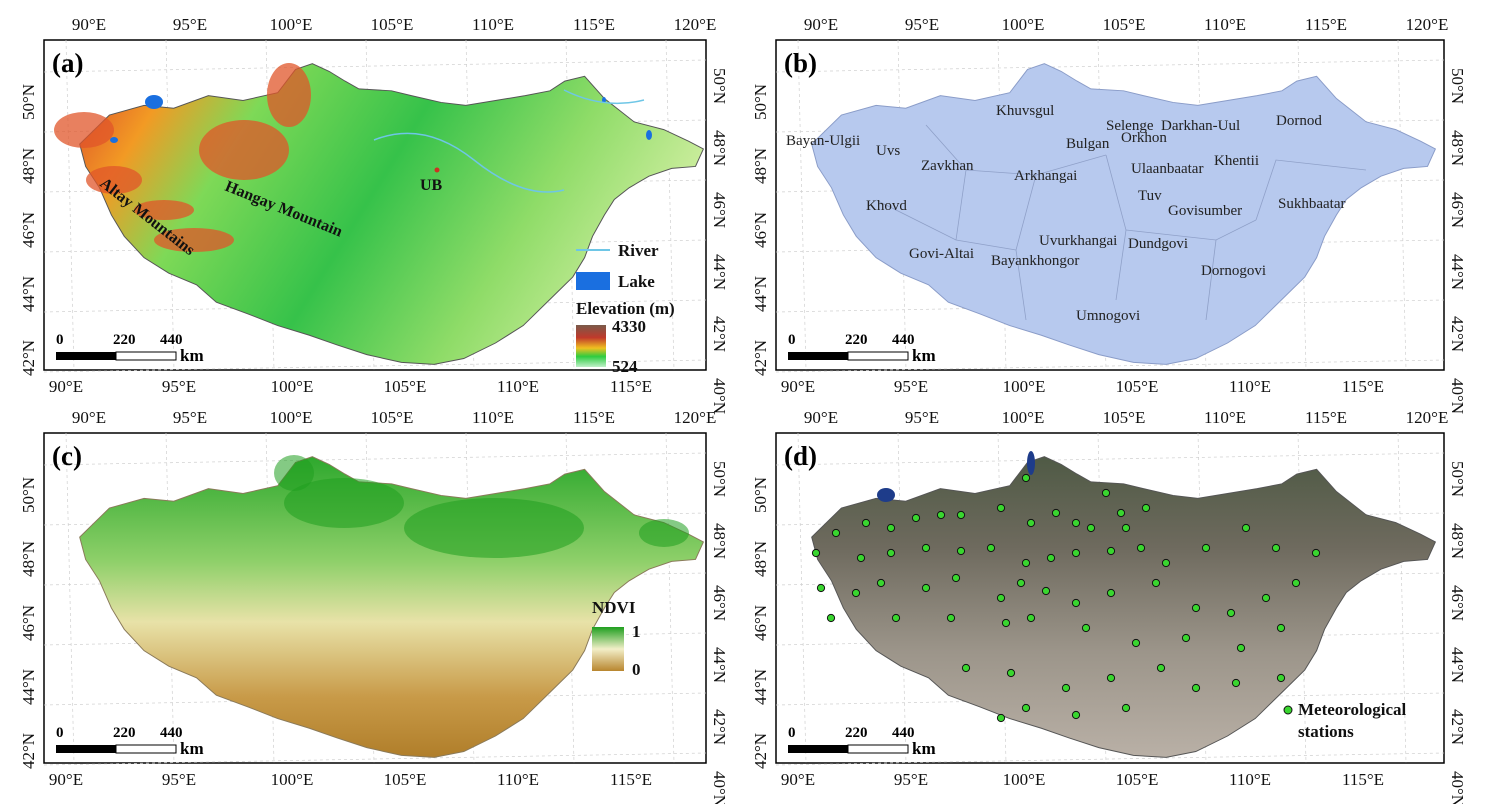 This screenshot has width=1489, height=804. Describe the element at coordinates (1024, 386) in the screenshot. I see `x-tick-bottom: 100°E` at that location.